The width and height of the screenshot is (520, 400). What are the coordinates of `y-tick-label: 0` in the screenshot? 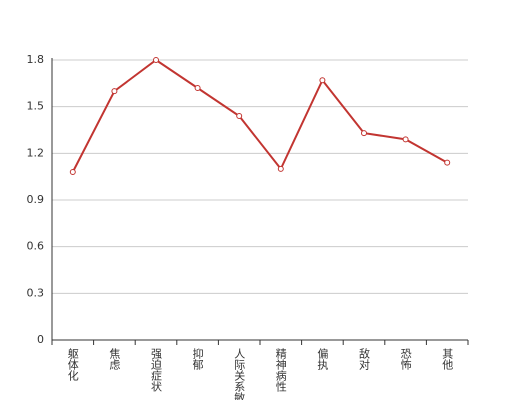 It's located at (40, 339).